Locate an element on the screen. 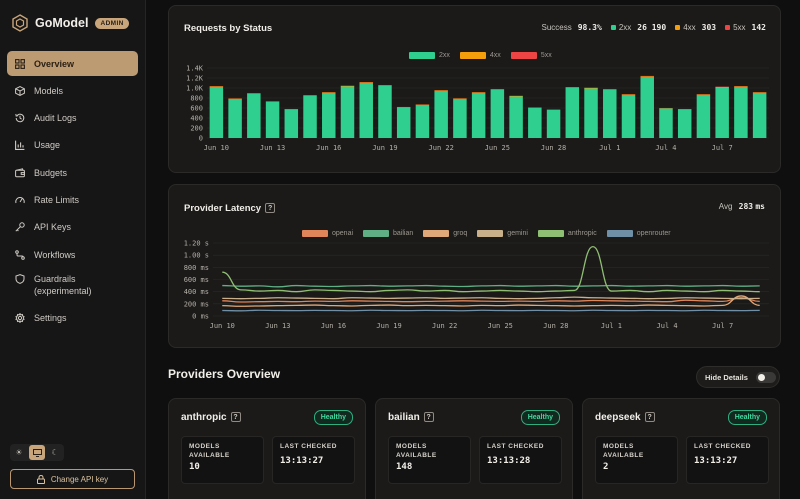  y-tick-label: 400 is located at coordinates (196, 119).